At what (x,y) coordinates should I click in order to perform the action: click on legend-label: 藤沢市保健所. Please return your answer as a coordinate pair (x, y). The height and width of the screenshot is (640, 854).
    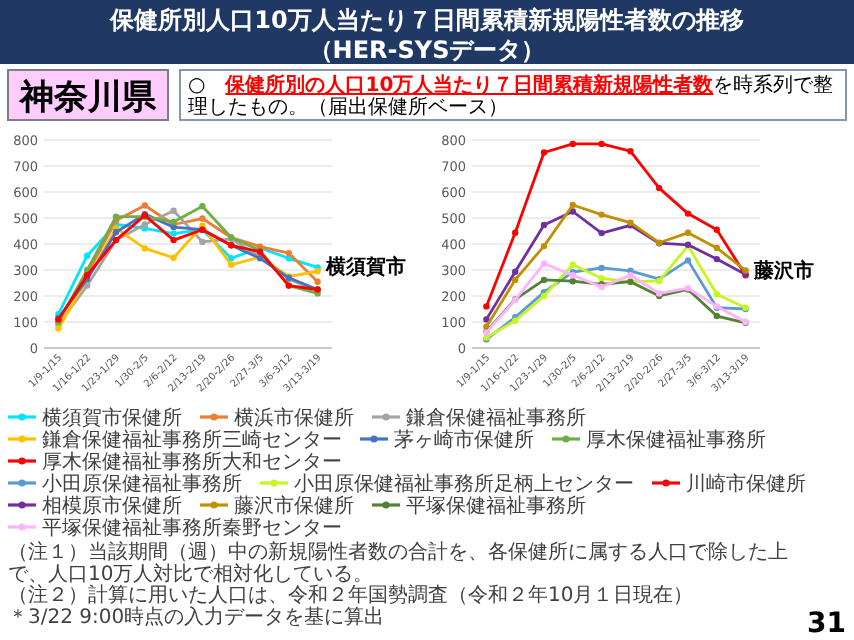
    Looking at the image, I should click on (294, 506).